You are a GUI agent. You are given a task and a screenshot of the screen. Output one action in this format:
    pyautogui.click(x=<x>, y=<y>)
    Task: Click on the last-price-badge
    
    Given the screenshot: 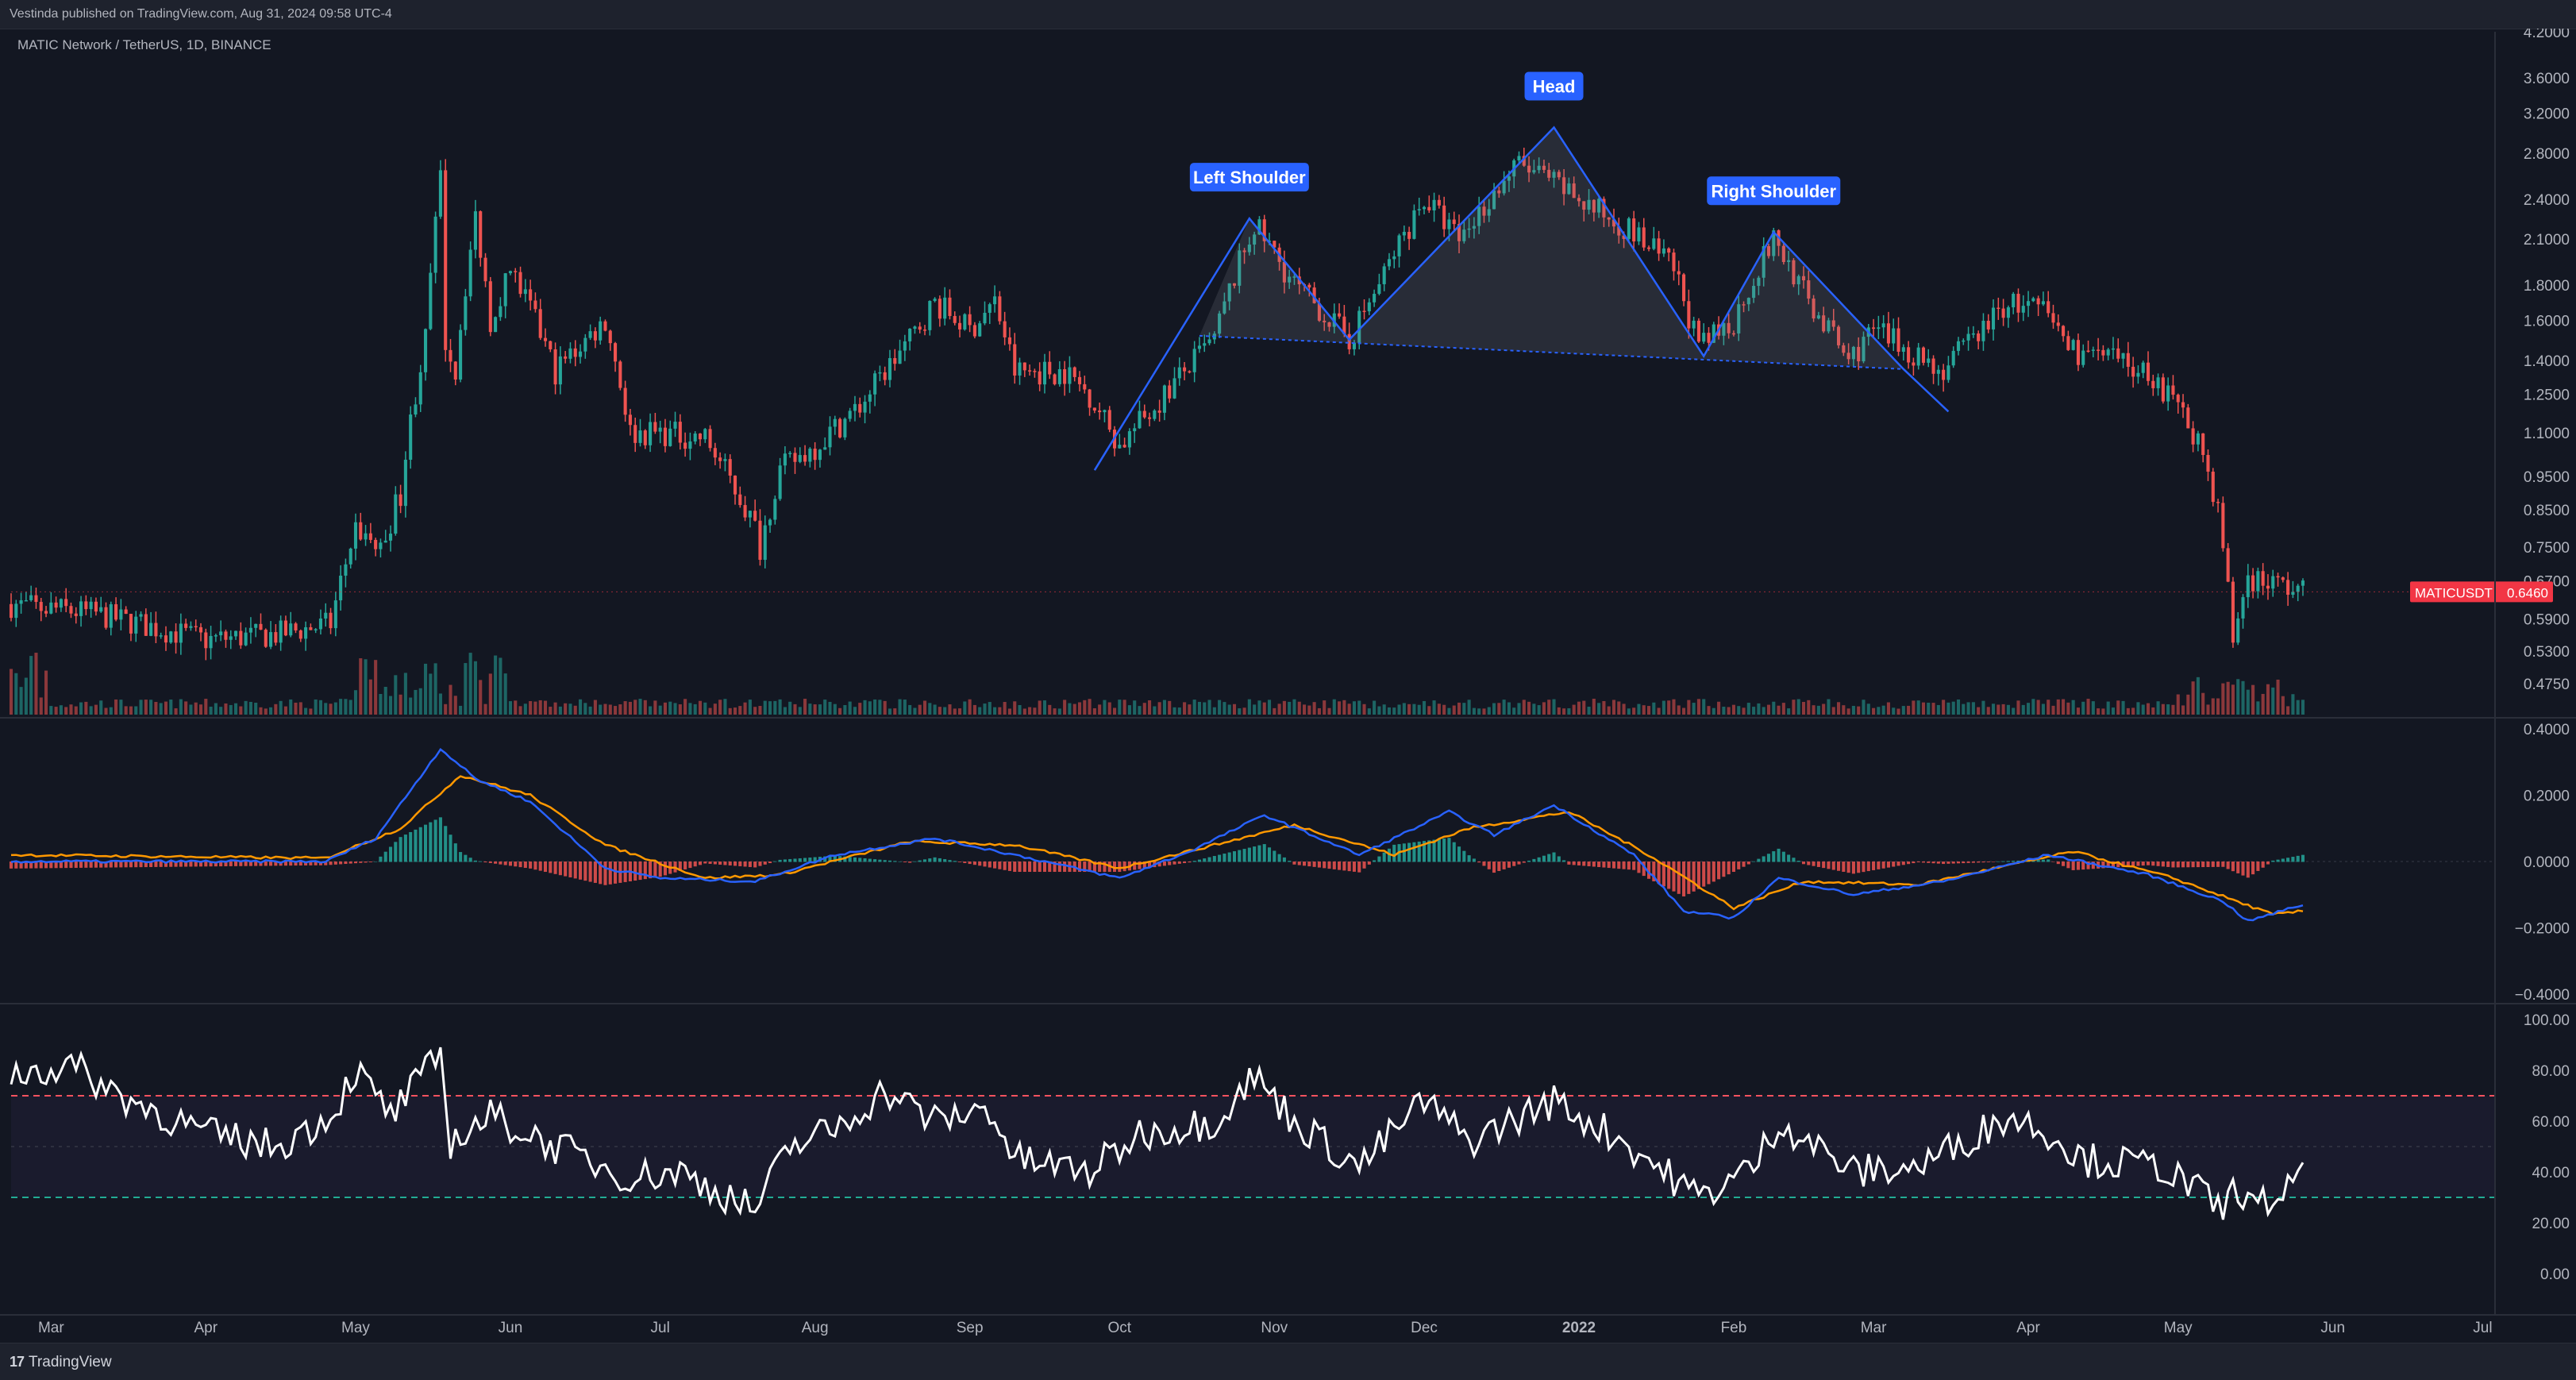 What is the action you would take?
    pyautogui.click(x=2481, y=592)
    